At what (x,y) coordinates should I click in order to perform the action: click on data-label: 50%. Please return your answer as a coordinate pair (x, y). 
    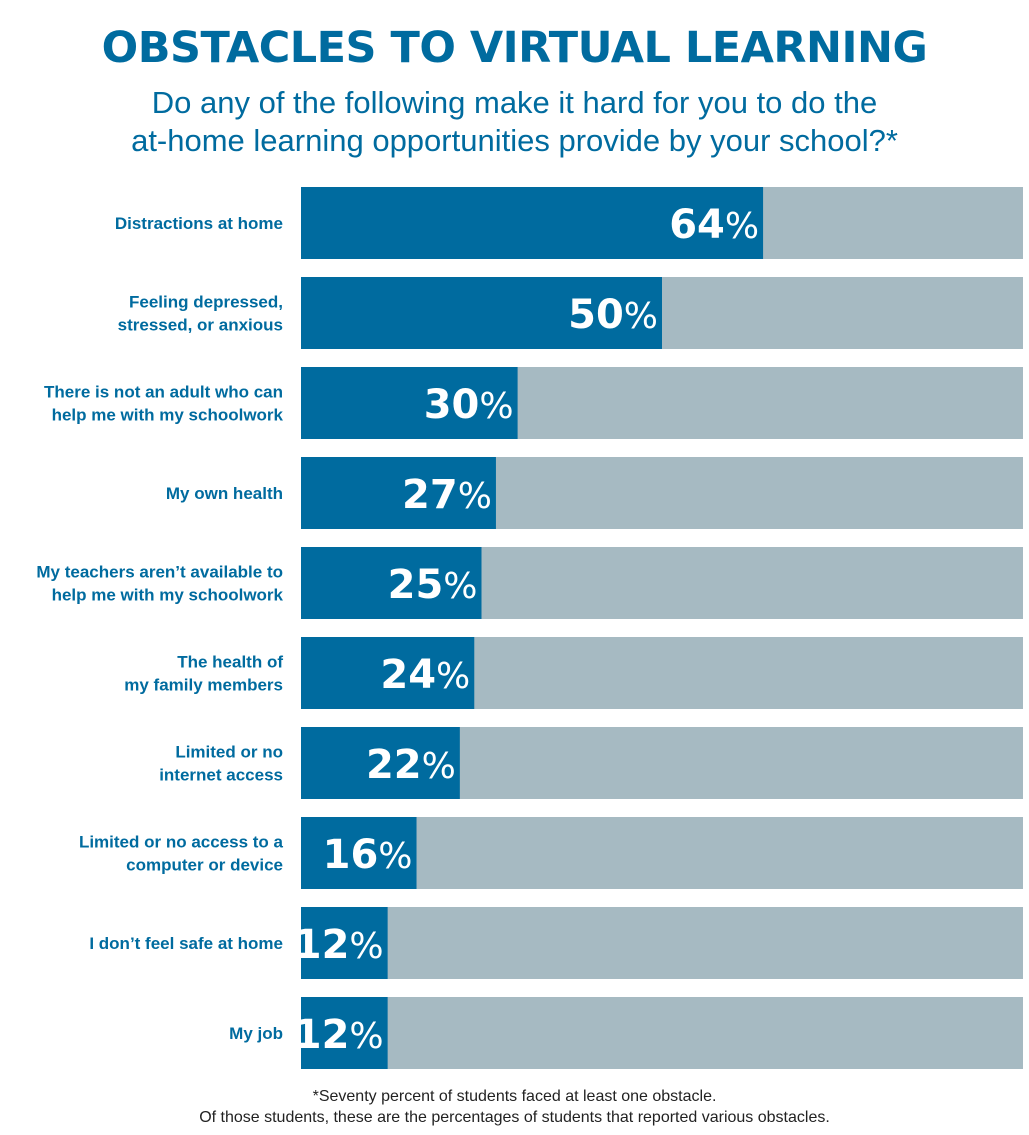
    Looking at the image, I should click on (613, 315).